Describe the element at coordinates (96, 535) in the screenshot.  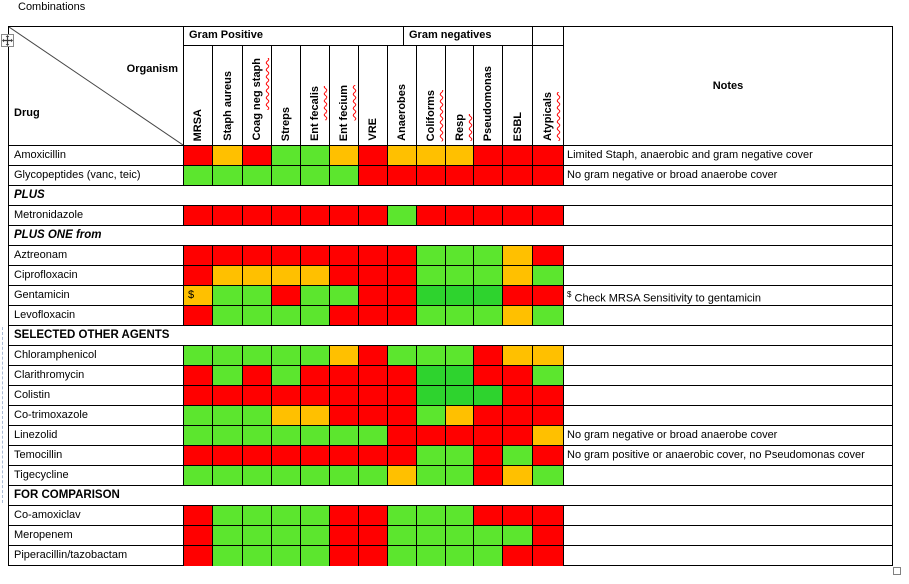
I see `drug-label: Meropenem` at that location.